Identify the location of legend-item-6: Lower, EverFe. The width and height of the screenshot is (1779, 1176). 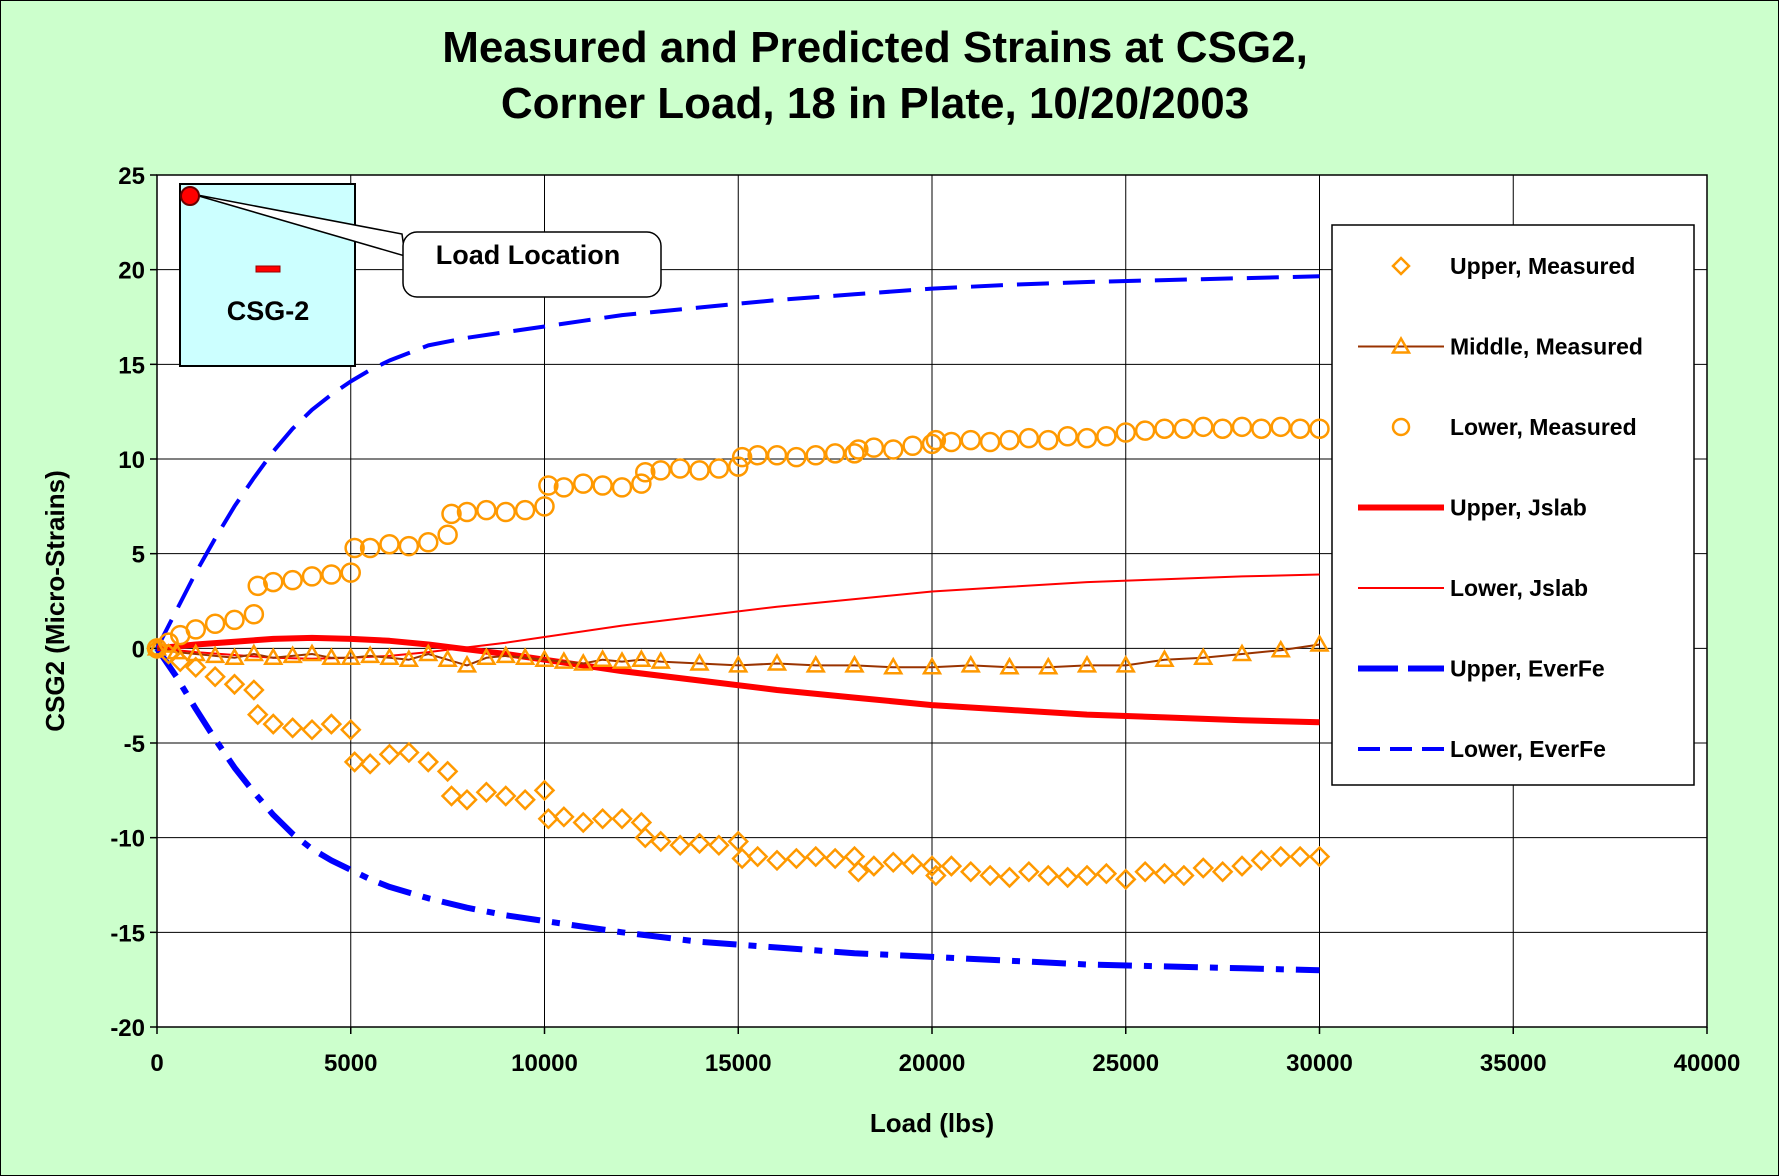
(1482, 749).